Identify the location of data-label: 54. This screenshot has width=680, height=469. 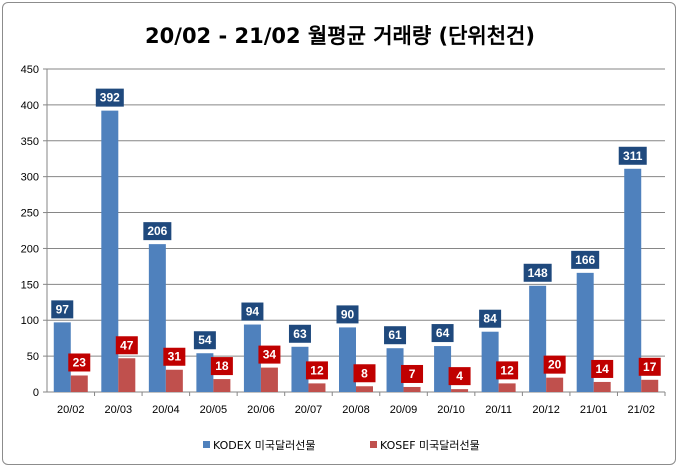
(205, 340).